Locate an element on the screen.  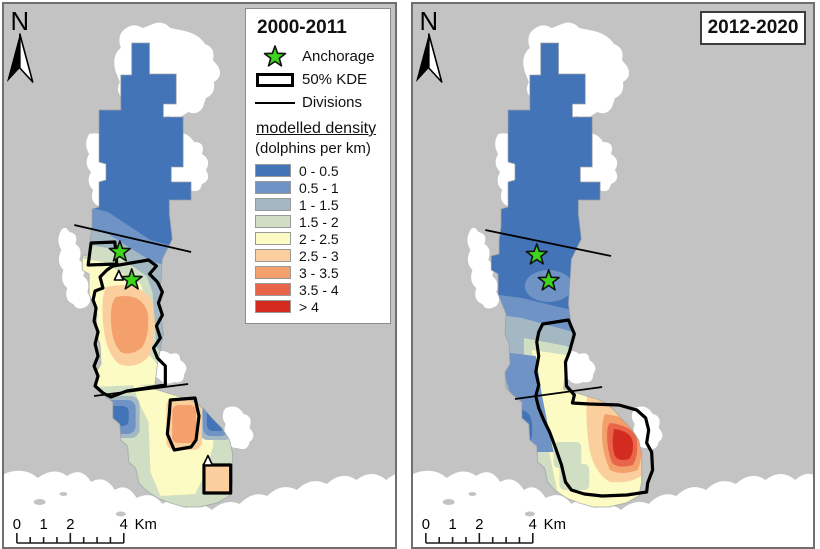
panel-title: 2012-2020 is located at coordinates (753, 27).